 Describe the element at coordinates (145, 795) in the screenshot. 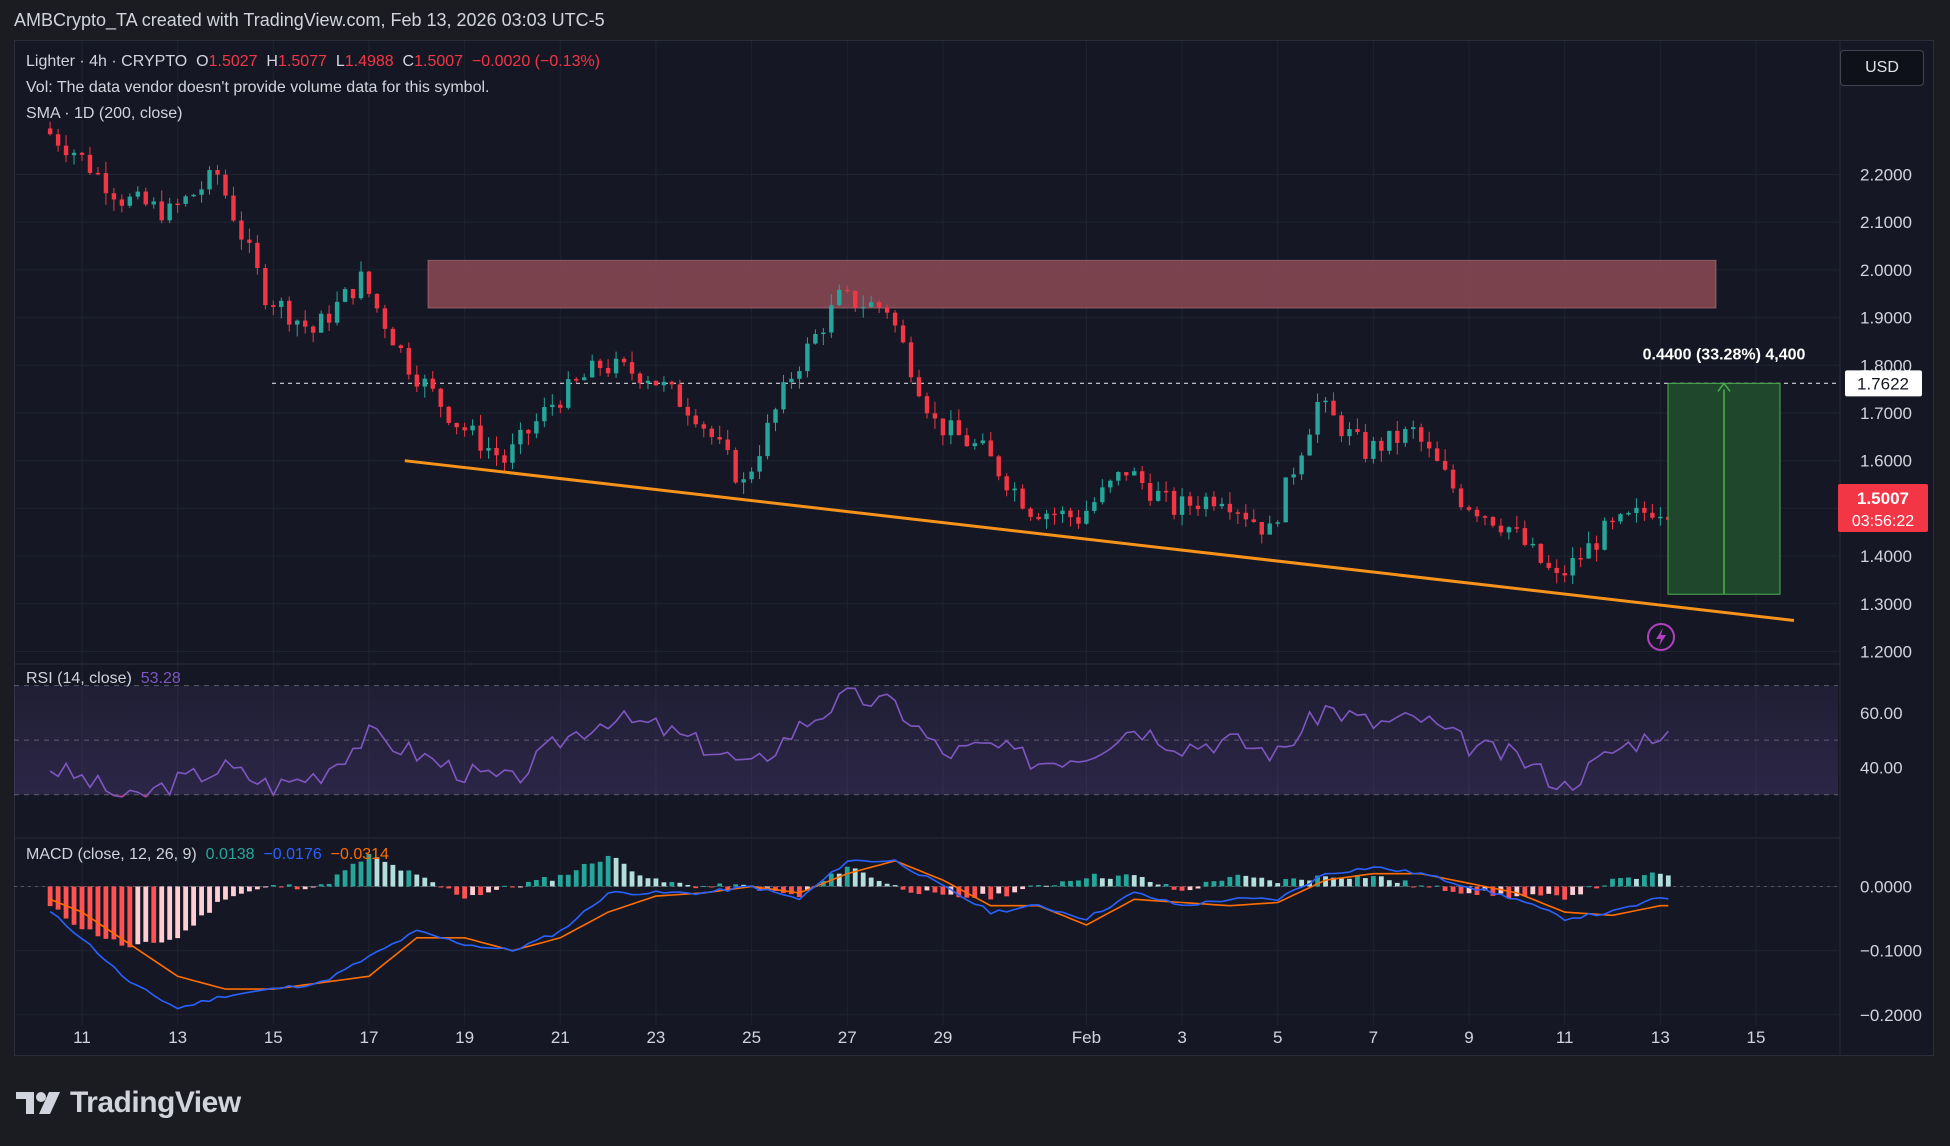

I see `rsi-oversold-fill` at that location.